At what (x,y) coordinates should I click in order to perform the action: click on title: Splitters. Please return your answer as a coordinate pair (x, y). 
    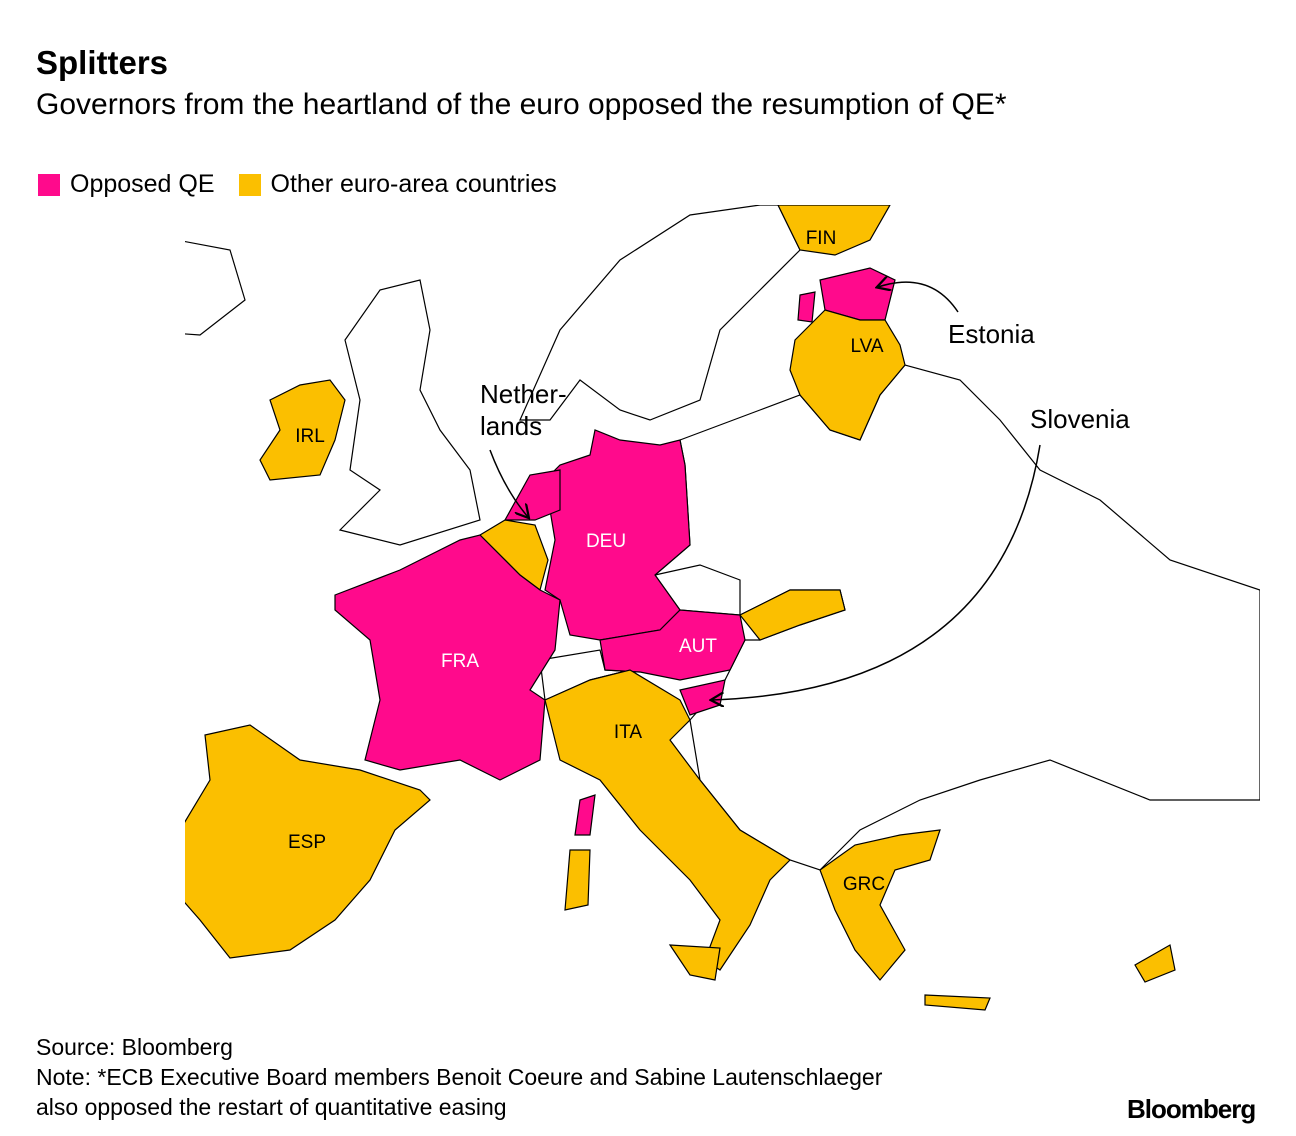
    Looking at the image, I should click on (102, 62).